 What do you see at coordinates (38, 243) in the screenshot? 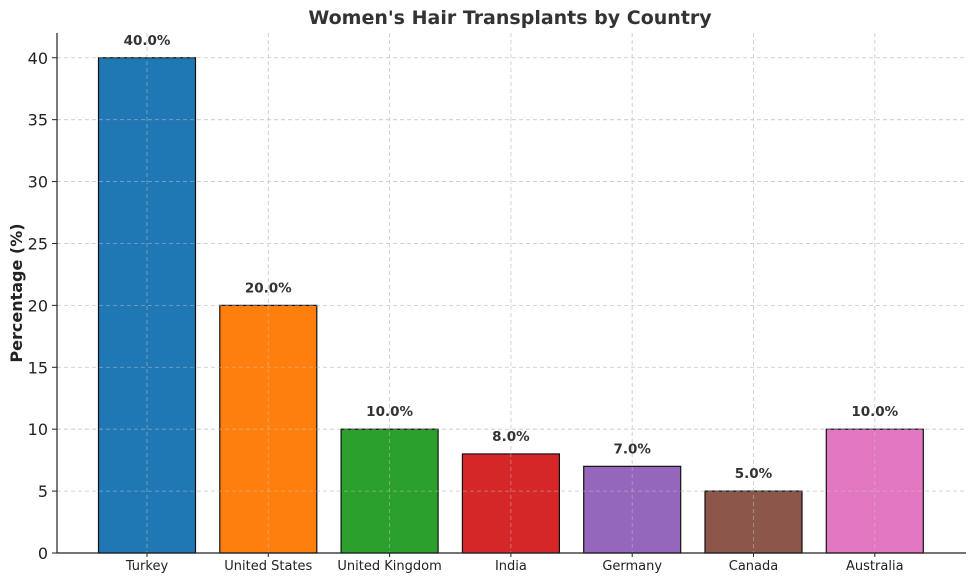
I see `y-tick-label: 25` at bounding box center [38, 243].